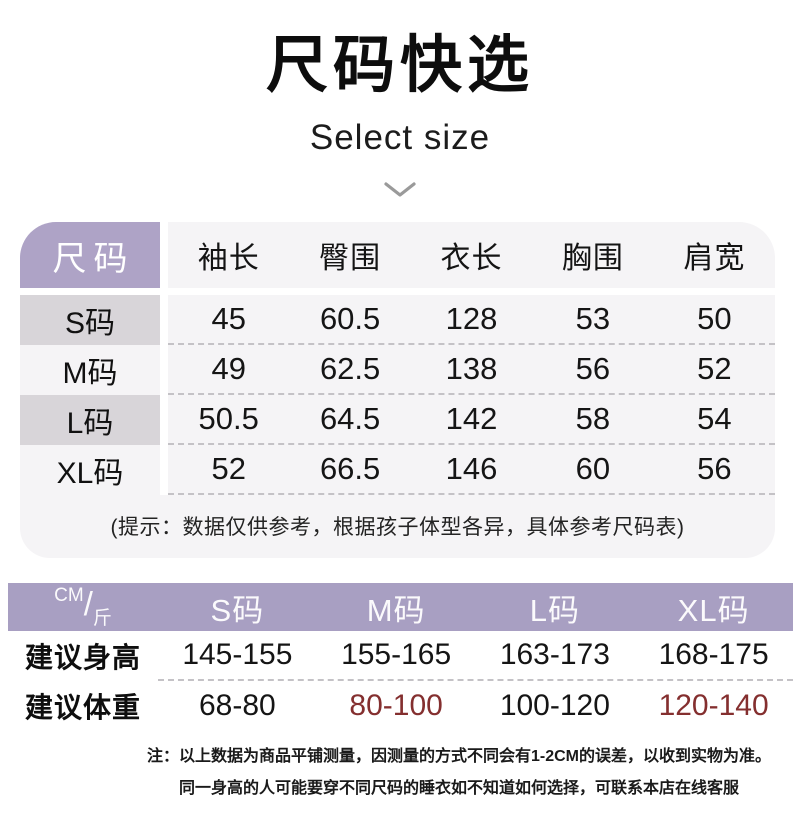 This screenshot has height=839, width=800. Describe the element at coordinates (713, 705) in the screenshot. I see `table-cell-highlighted: 120-140` at that location.